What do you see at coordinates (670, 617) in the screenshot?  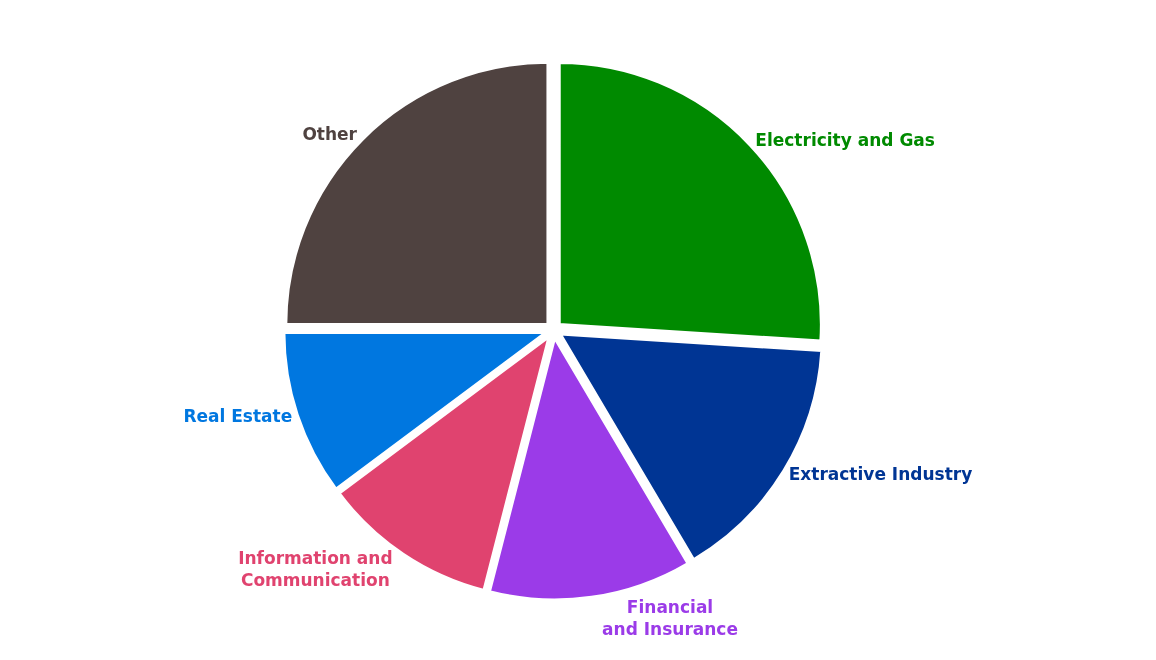 I see `slice-label: Financial and Insurance` at bounding box center [670, 617].